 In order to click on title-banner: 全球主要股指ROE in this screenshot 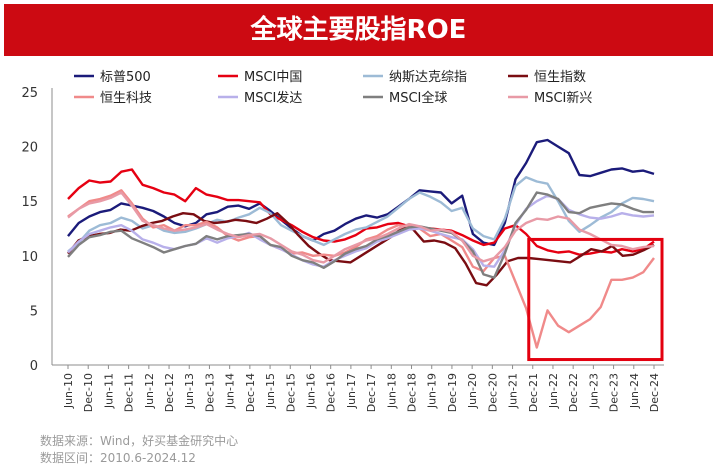, I will do `click(358, 30)`.